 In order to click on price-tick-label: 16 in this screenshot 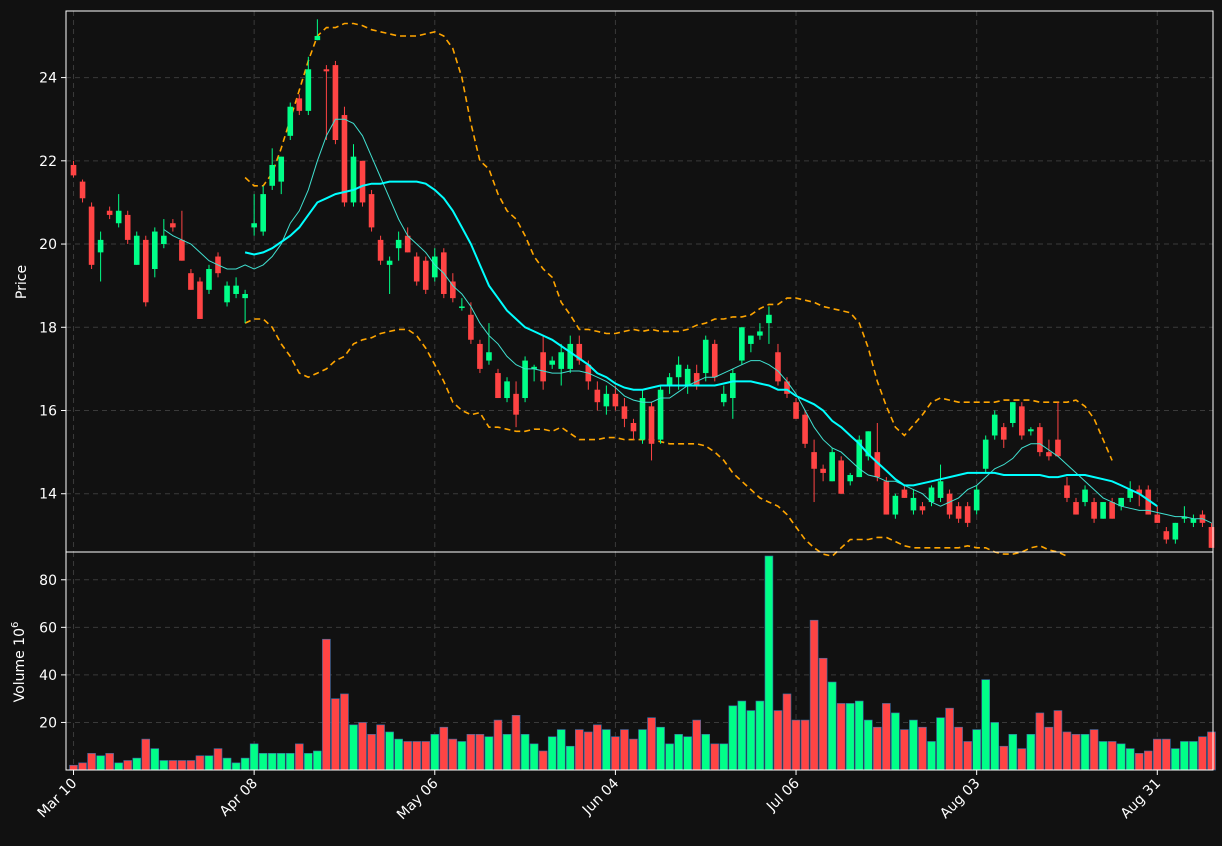, I will do `click(48, 412)`.